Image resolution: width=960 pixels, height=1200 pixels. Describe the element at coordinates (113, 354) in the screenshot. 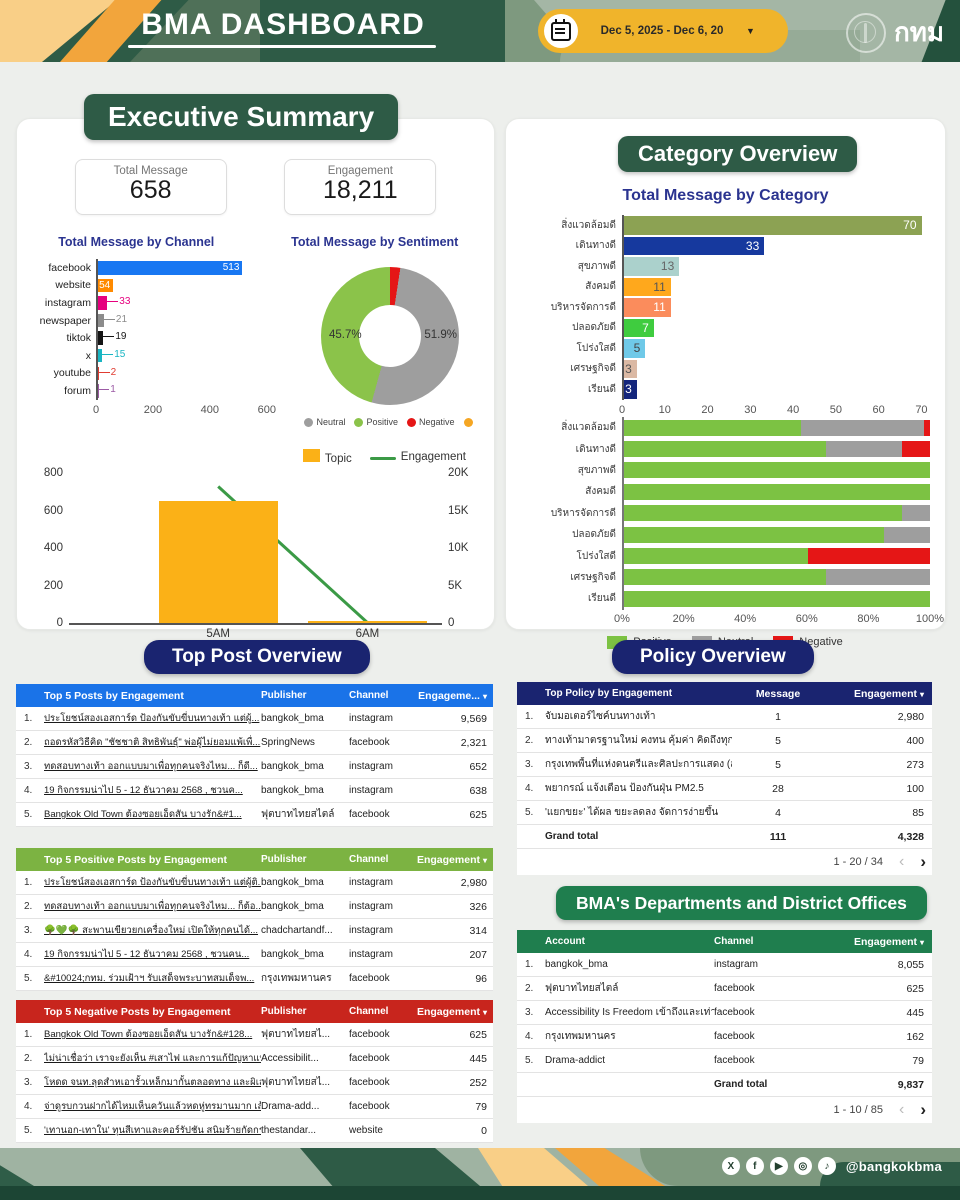

I see `channel-value: 15` at that location.